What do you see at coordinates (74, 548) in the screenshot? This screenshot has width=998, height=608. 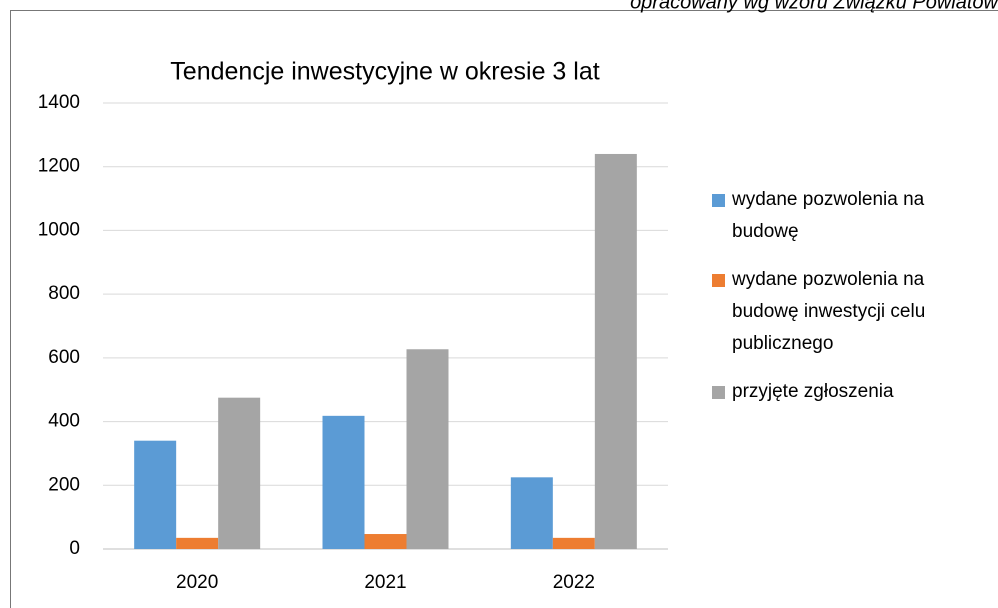 I see `y-tick-label: 0` at bounding box center [74, 548].